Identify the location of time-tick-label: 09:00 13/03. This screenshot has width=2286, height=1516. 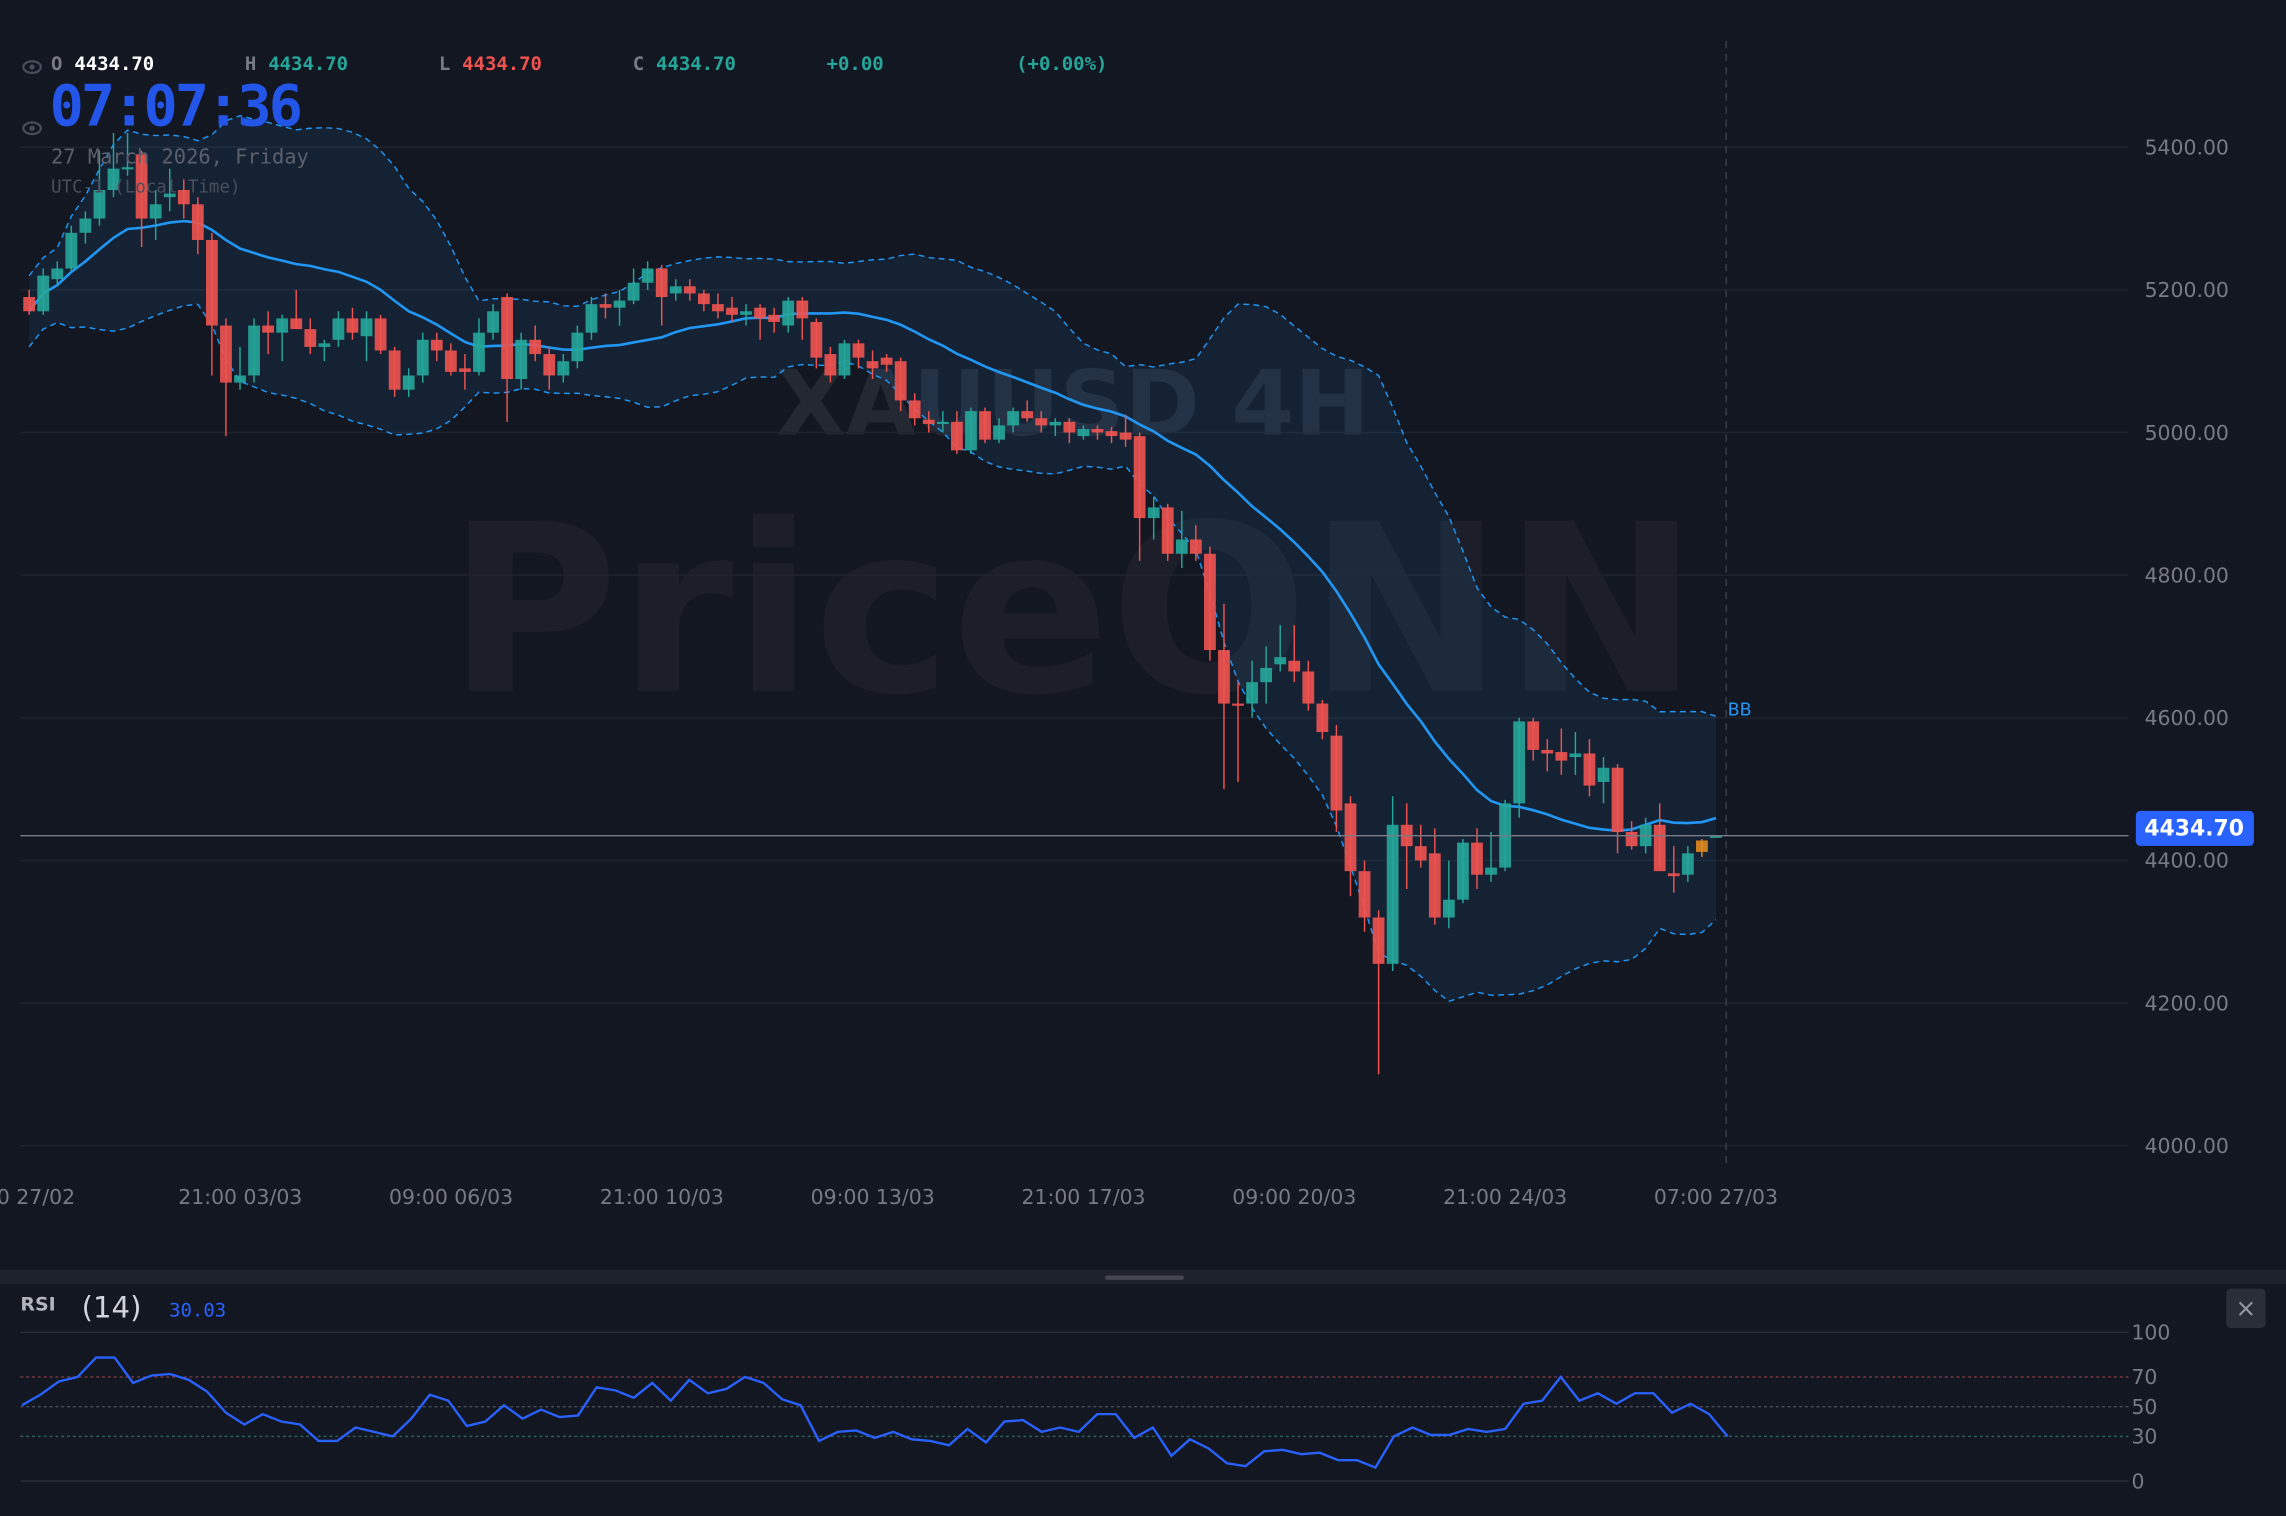
(873, 1197).